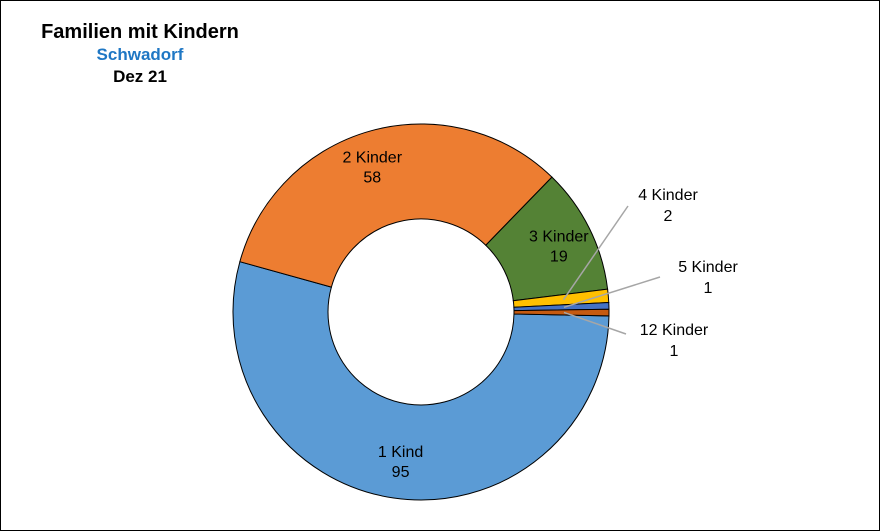 Image resolution: width=880 pixels, height=531 pixels. What do you see at coordinates (396, 205) in the screenshot?
I see `slice-2-kinder` at bounding box center [396, 205].